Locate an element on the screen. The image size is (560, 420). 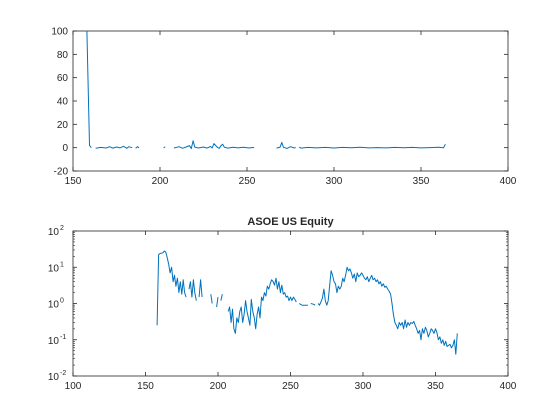
y-tick-label: 80 is located at coordinates (63, 55).